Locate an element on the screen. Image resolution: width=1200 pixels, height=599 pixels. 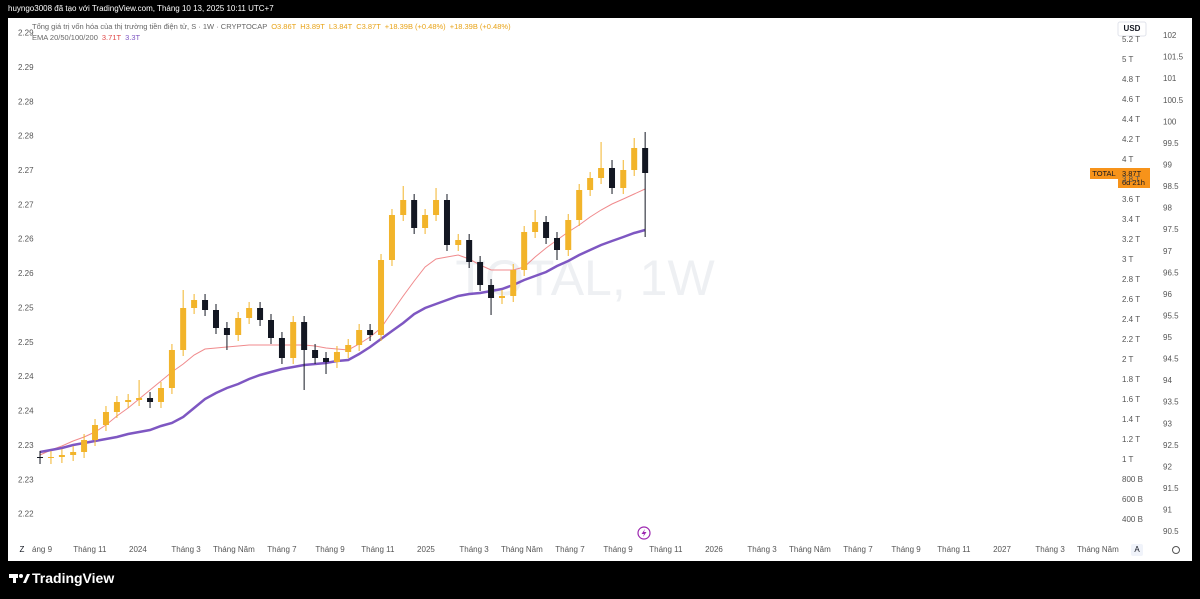
y-tick-label: 102 is located at coordinates (1170, 35).